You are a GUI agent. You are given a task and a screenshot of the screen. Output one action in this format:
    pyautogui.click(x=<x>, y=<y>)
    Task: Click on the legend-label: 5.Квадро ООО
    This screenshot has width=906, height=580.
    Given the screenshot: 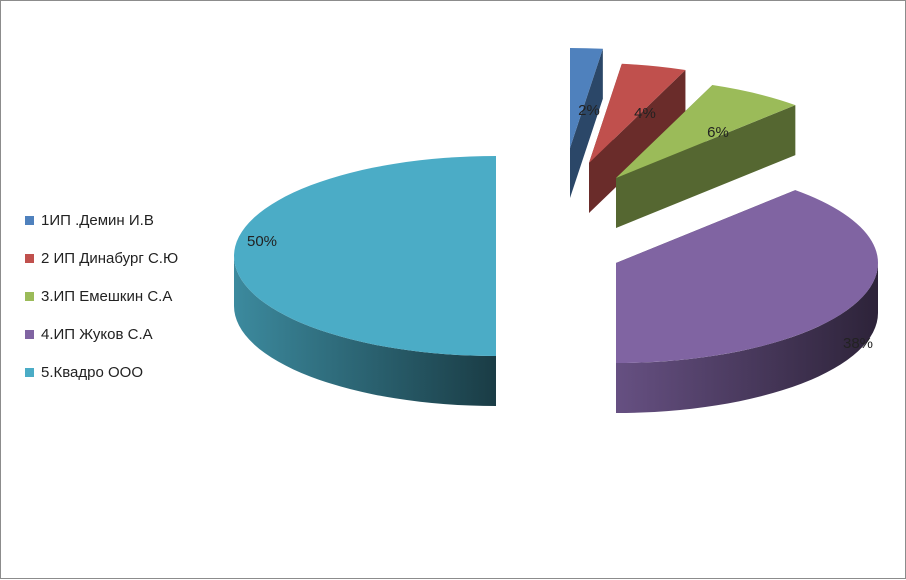 What is the action you would take?
    pyautogui.click(x=92, y=372)
    